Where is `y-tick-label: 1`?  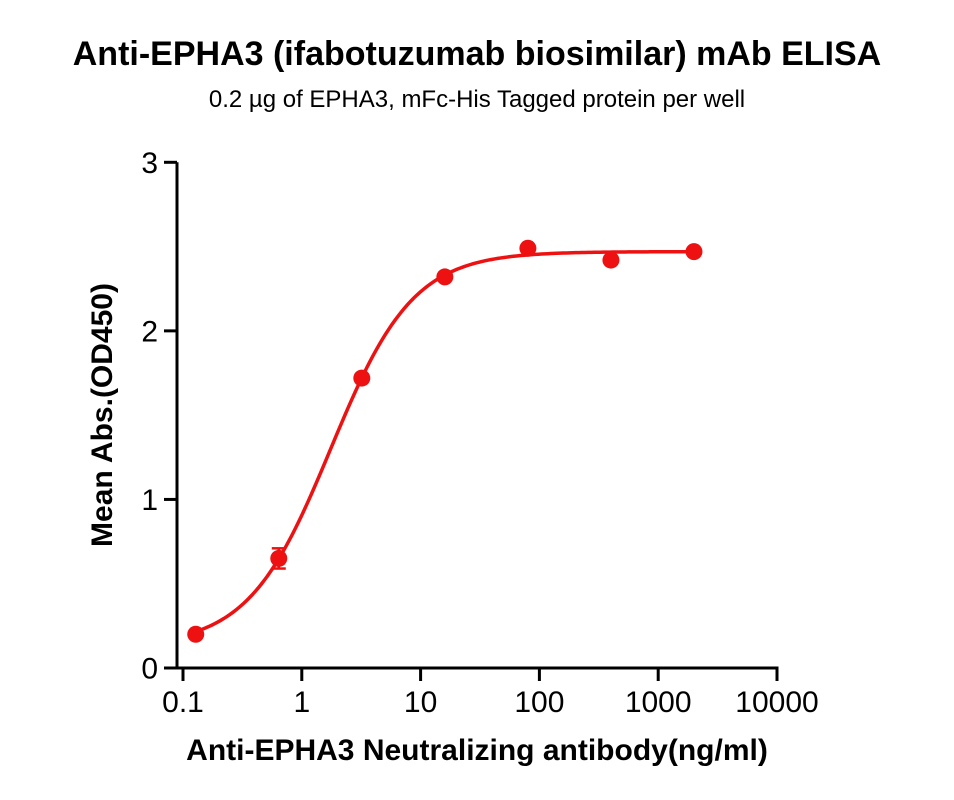 y-tick-label: 1 is located at coordinates (149, 500).